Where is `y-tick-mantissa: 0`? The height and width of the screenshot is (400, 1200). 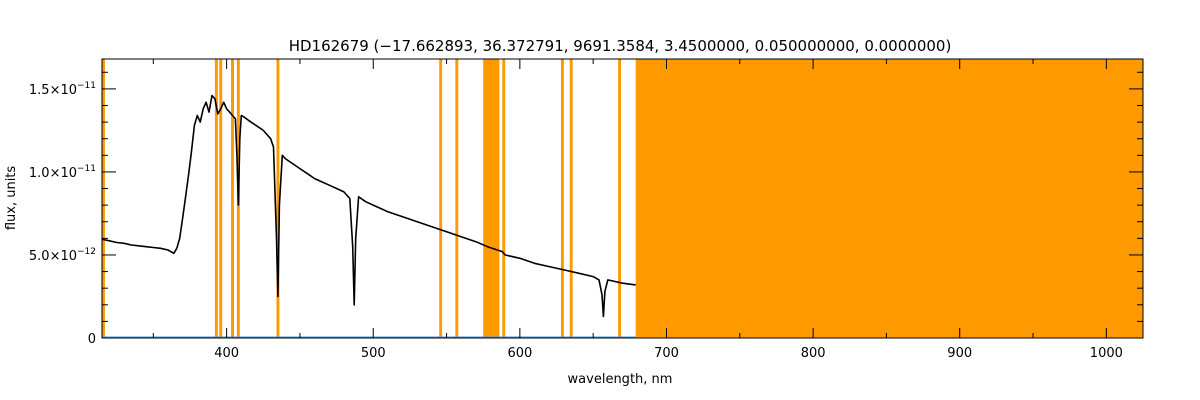 y-tick-mantissa: 0 is located at coordinates (92, 339).